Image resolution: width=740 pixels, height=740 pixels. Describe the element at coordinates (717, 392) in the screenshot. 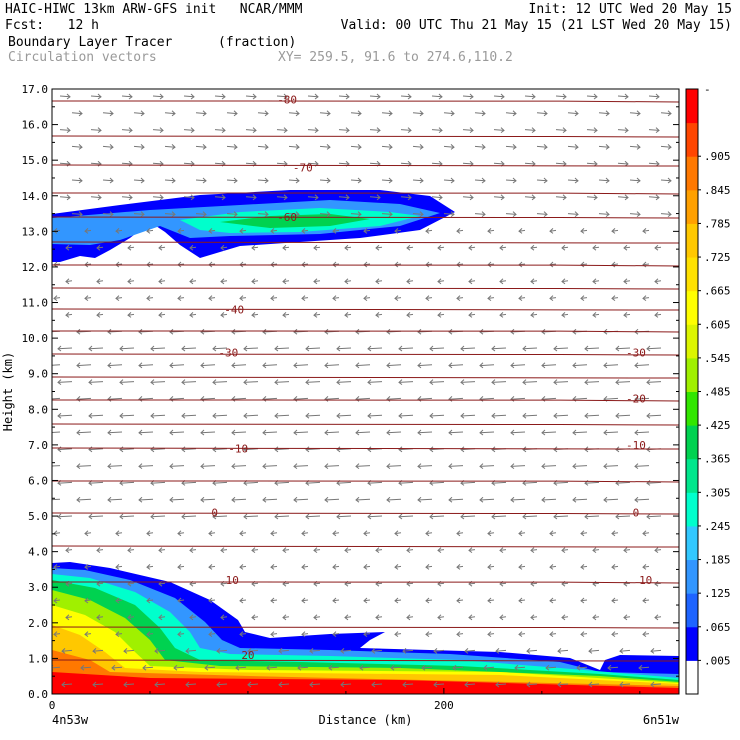

I see `colorbar-label: .485` at that location.